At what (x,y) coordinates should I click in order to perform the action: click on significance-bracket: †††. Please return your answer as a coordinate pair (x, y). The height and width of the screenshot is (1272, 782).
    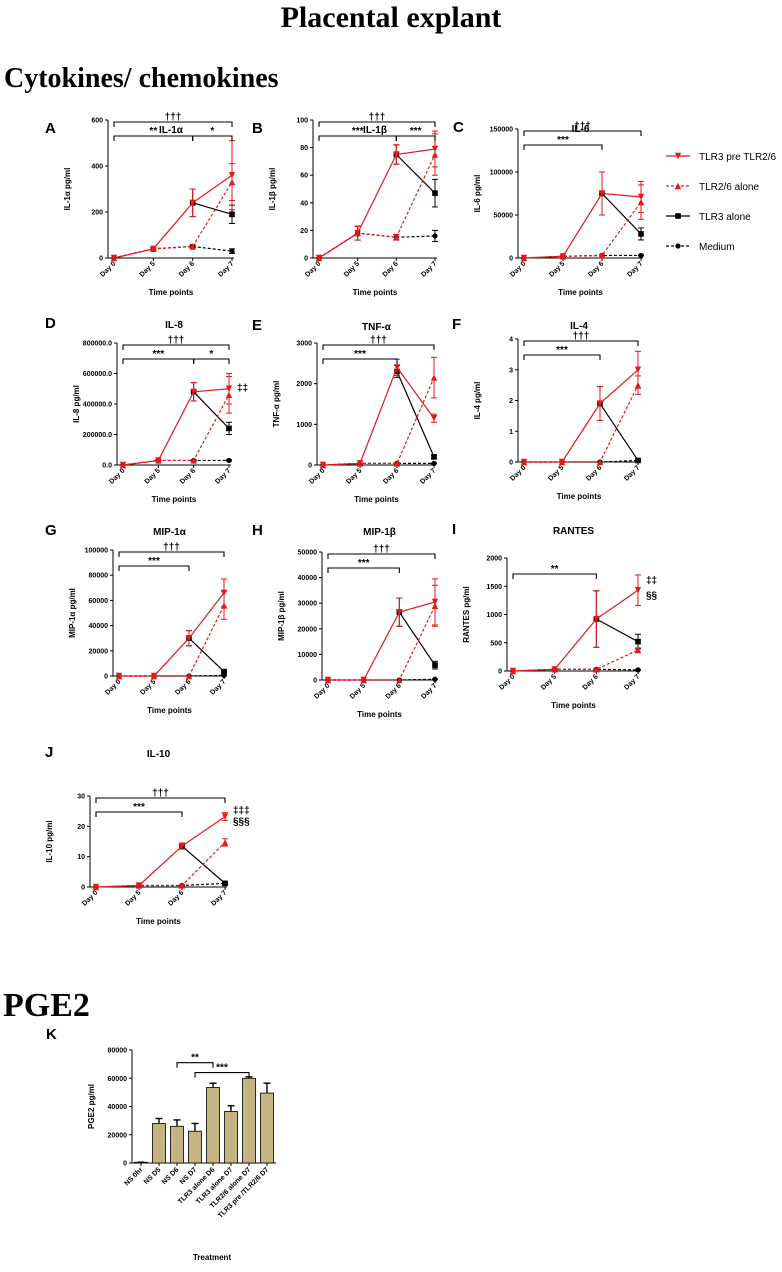
    Looking at the image, I should click on (171, 549).